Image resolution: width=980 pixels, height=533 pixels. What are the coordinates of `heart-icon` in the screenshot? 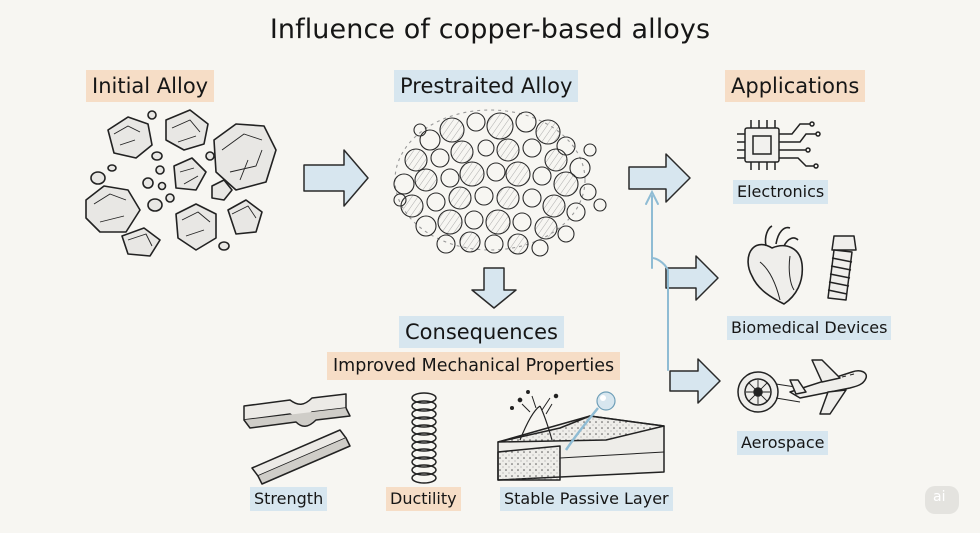 It's located at (775, 265).